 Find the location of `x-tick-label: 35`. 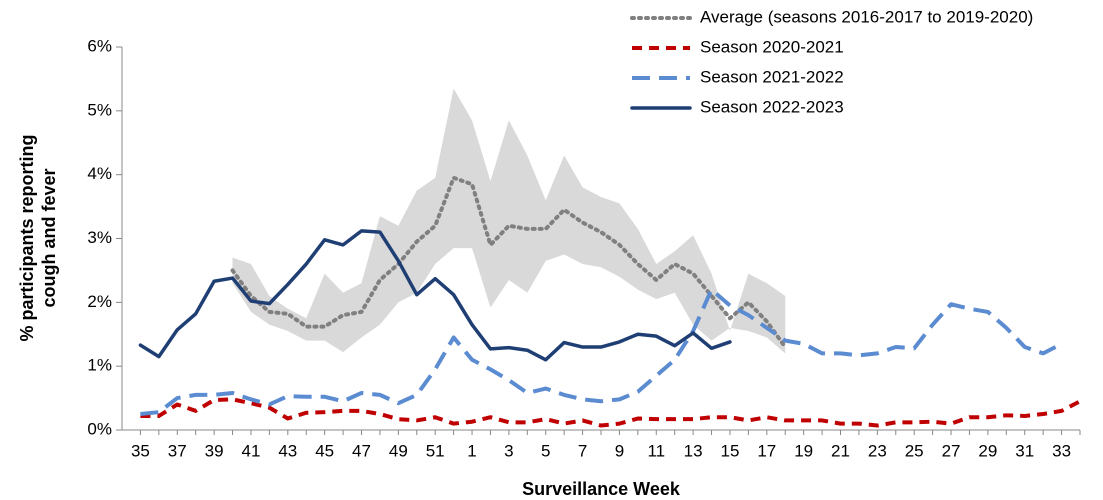

x-tick-label: 35 is located at coordinates (140, 450).